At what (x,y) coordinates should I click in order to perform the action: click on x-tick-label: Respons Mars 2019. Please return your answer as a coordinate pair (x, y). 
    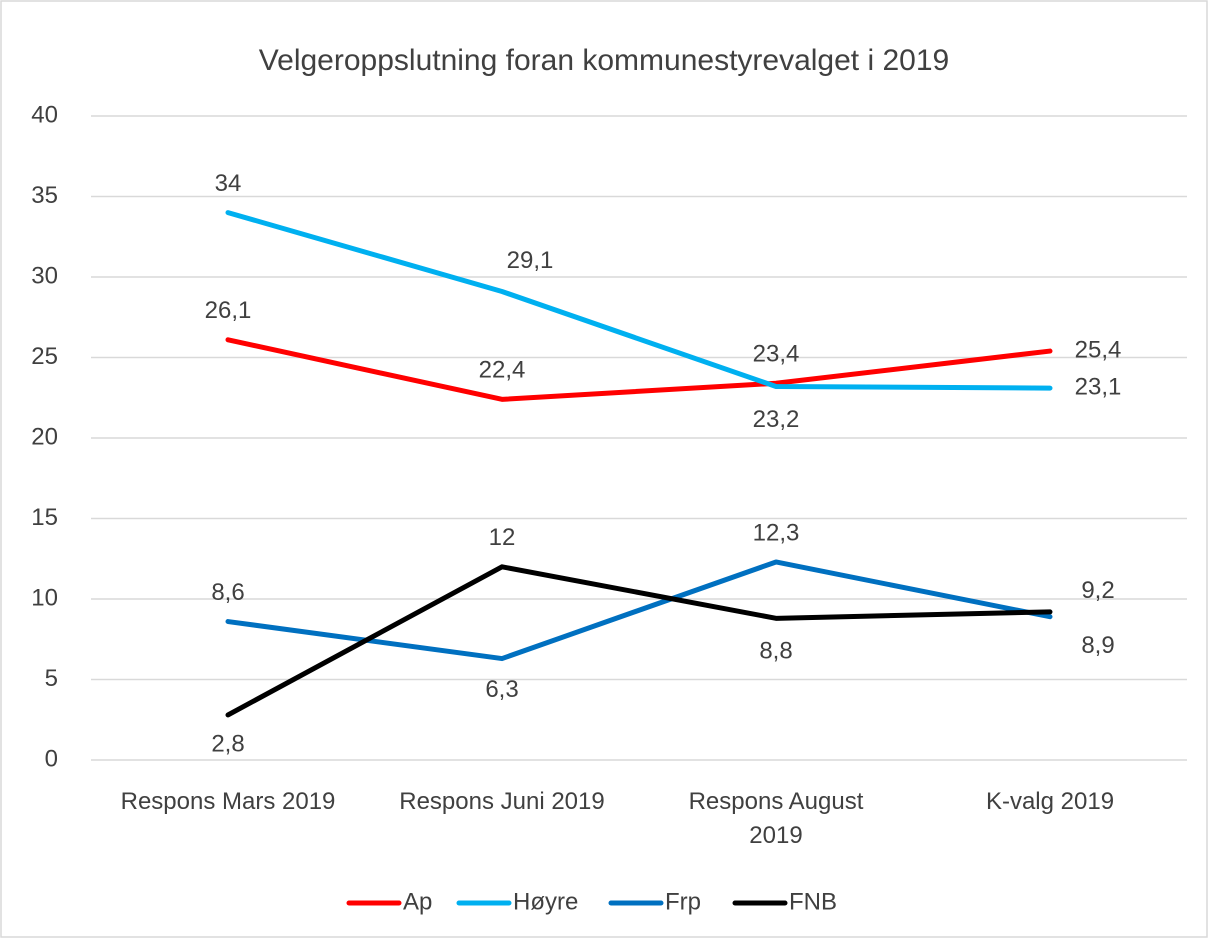
    Looking at the image, I should click on (228, 801).